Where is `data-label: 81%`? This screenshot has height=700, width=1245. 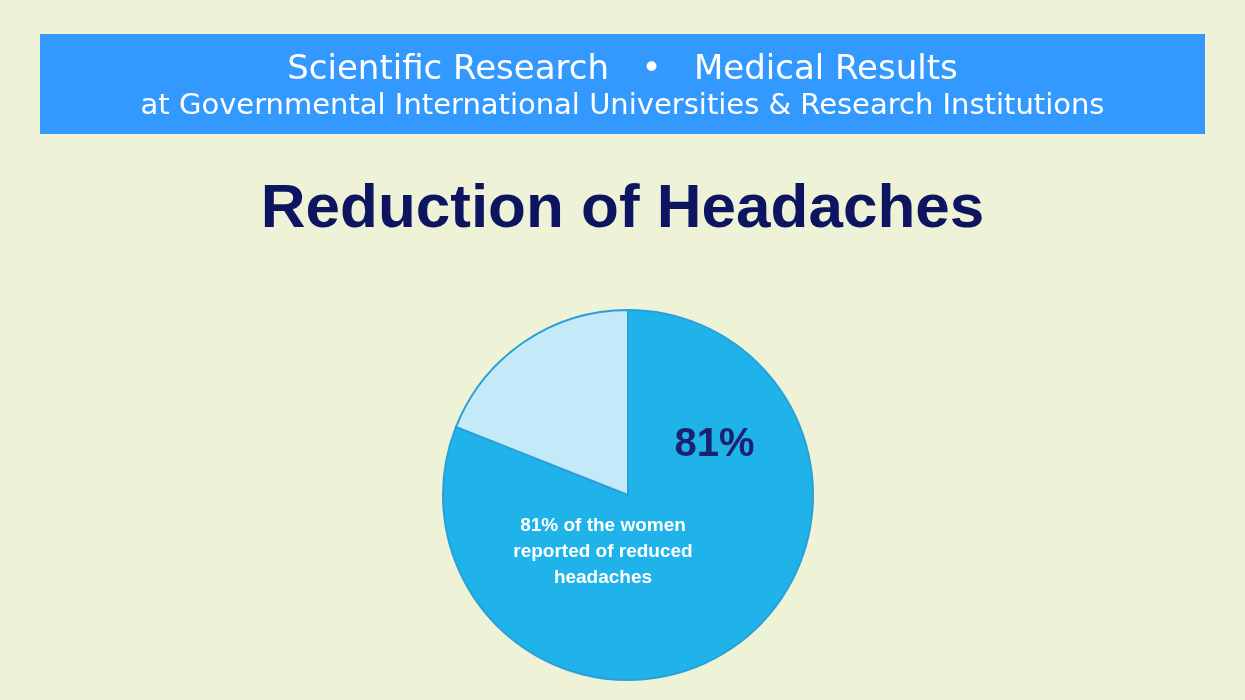
data-label: 81% is located at coordinates (714, 441).